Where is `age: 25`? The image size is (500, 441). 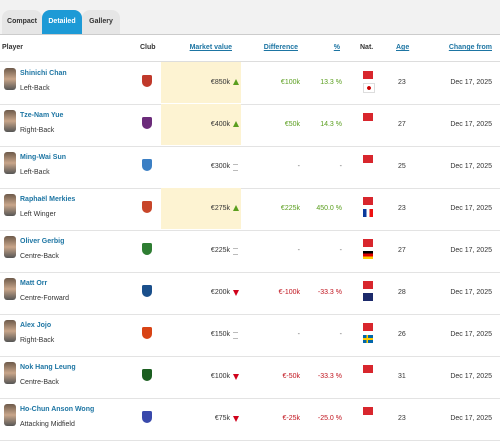 age: 25 is located at coordinates (402, 166).